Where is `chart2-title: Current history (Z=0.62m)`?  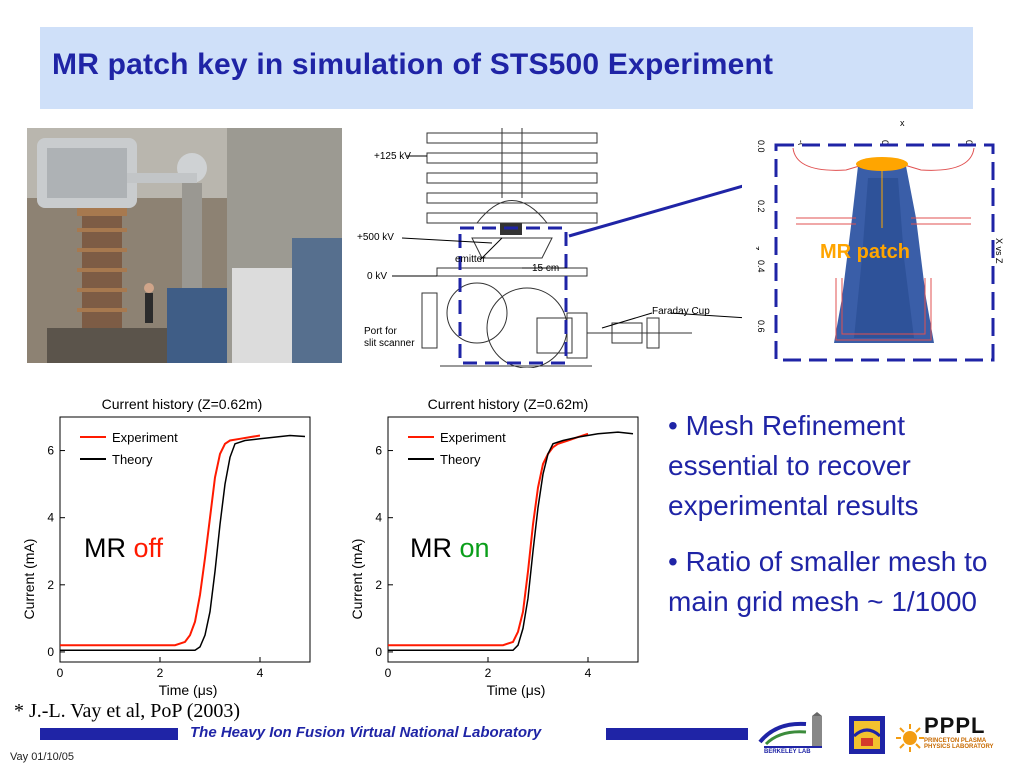
chart2-title: Current history (Z=0.62m) is located at coordinates (508, 404).